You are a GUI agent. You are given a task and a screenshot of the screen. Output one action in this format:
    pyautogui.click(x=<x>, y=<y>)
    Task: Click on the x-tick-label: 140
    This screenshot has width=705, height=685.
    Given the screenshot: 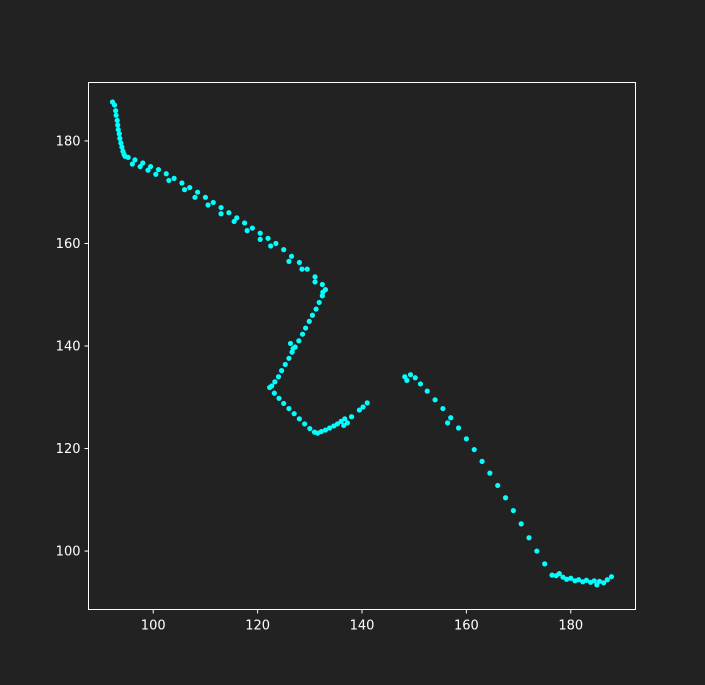 What is the action you would take?
    pyautogui.click(x=362, y=626)
    